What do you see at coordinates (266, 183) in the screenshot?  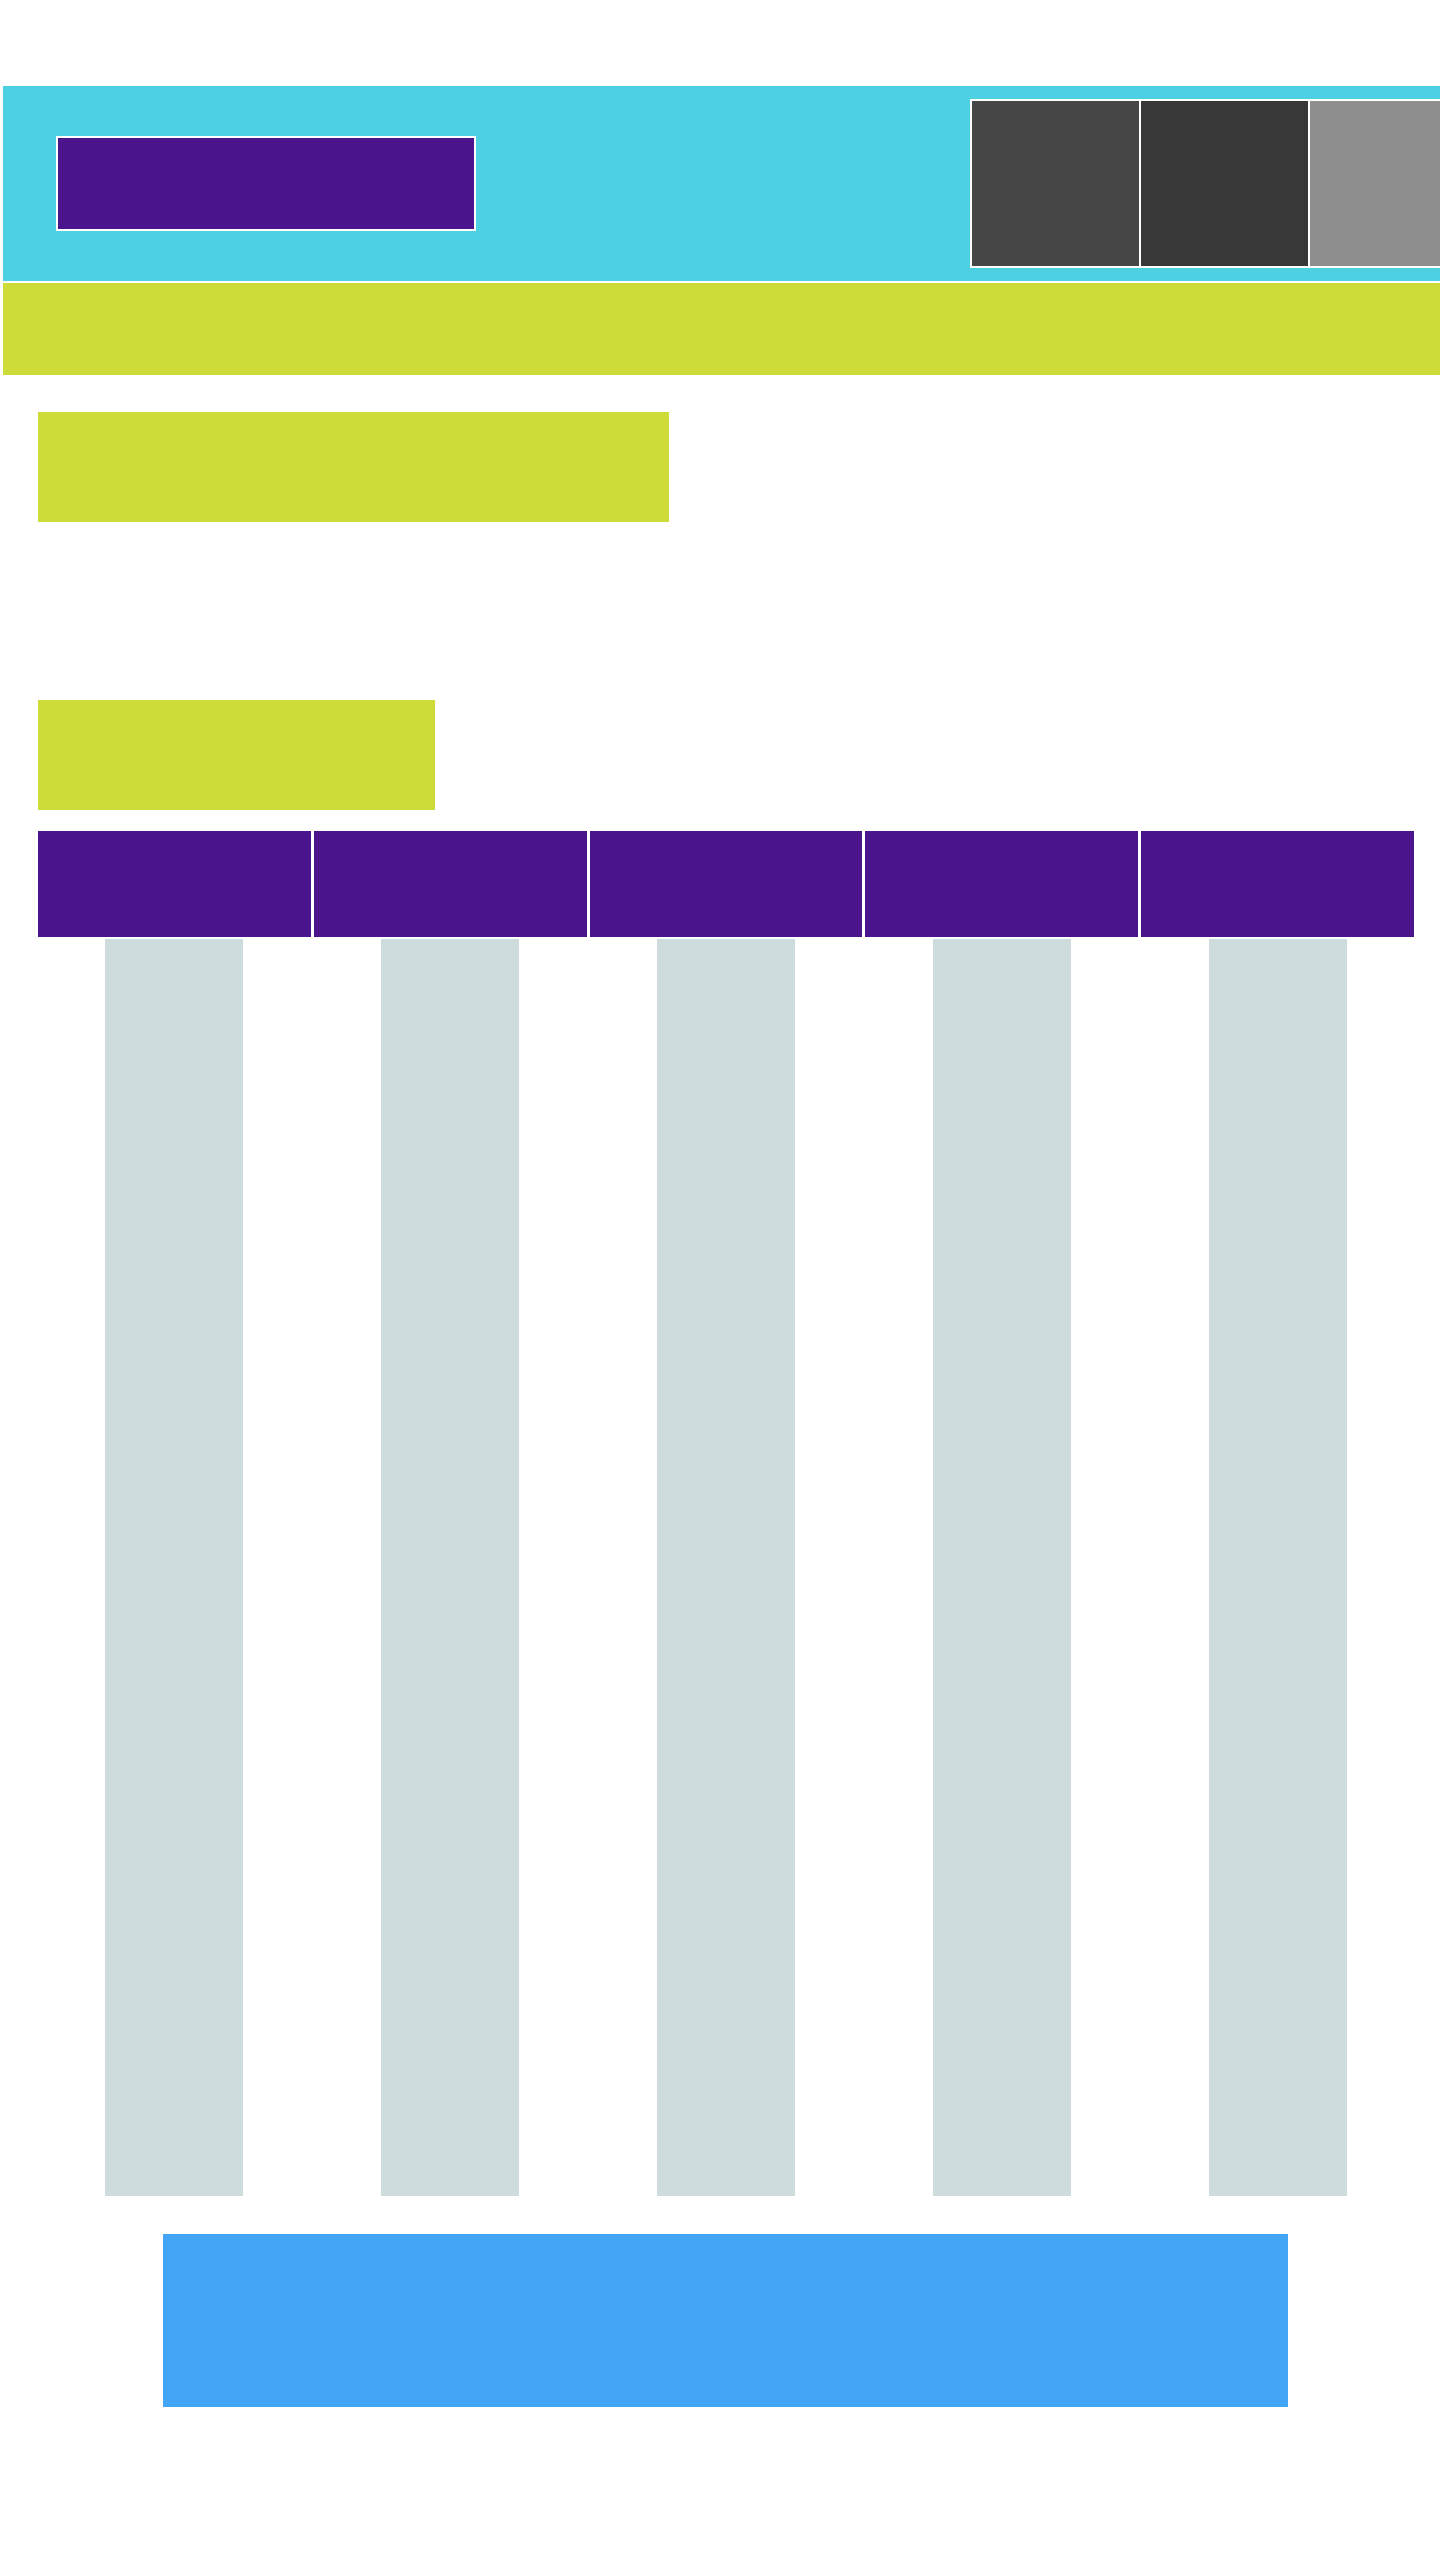 I see `logo` at bounding box center [266, 183].